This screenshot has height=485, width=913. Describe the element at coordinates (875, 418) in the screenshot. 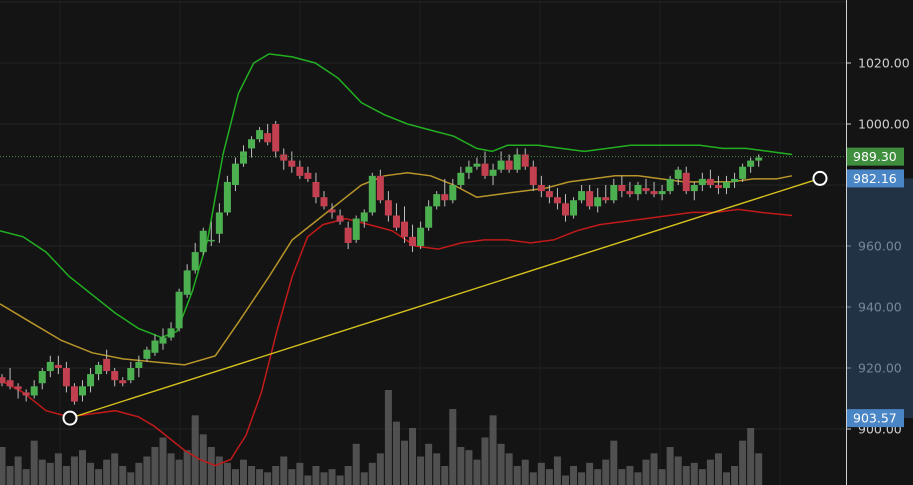

I see `trendline-start-badge-text: 903.57` at that location.